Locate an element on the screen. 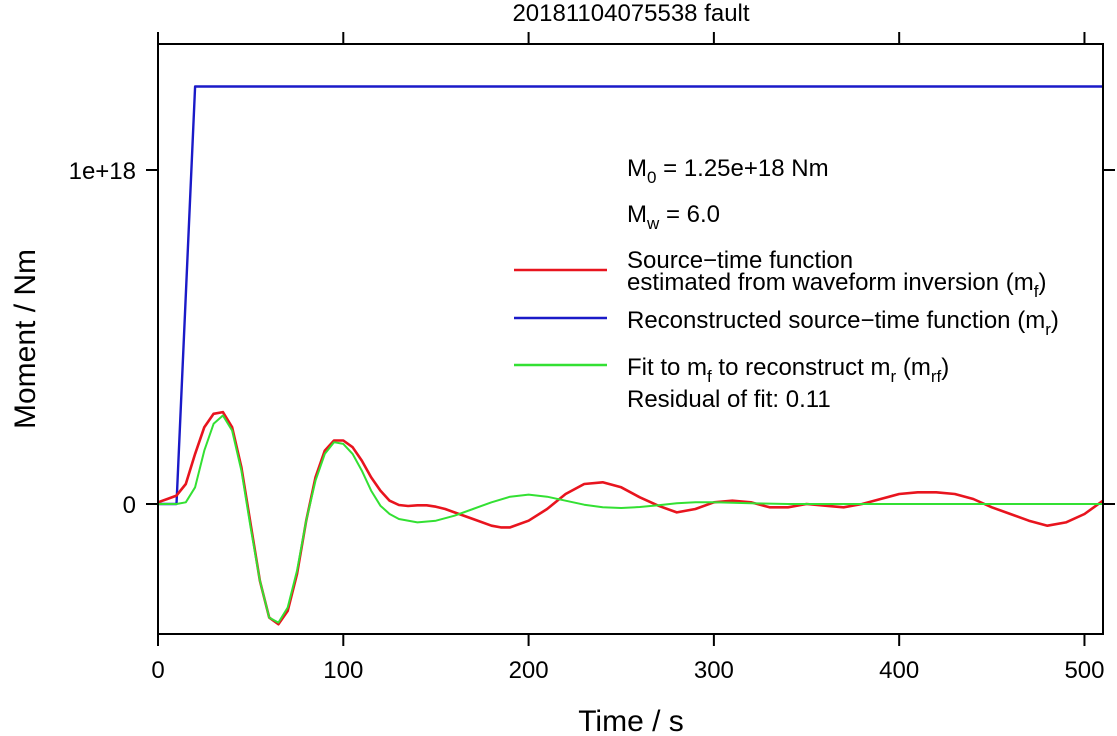 The width and height of the screenshot is (1117, 736). residual-annotation: Residual of fit: 0.11 is located at coordinates (729, 399).